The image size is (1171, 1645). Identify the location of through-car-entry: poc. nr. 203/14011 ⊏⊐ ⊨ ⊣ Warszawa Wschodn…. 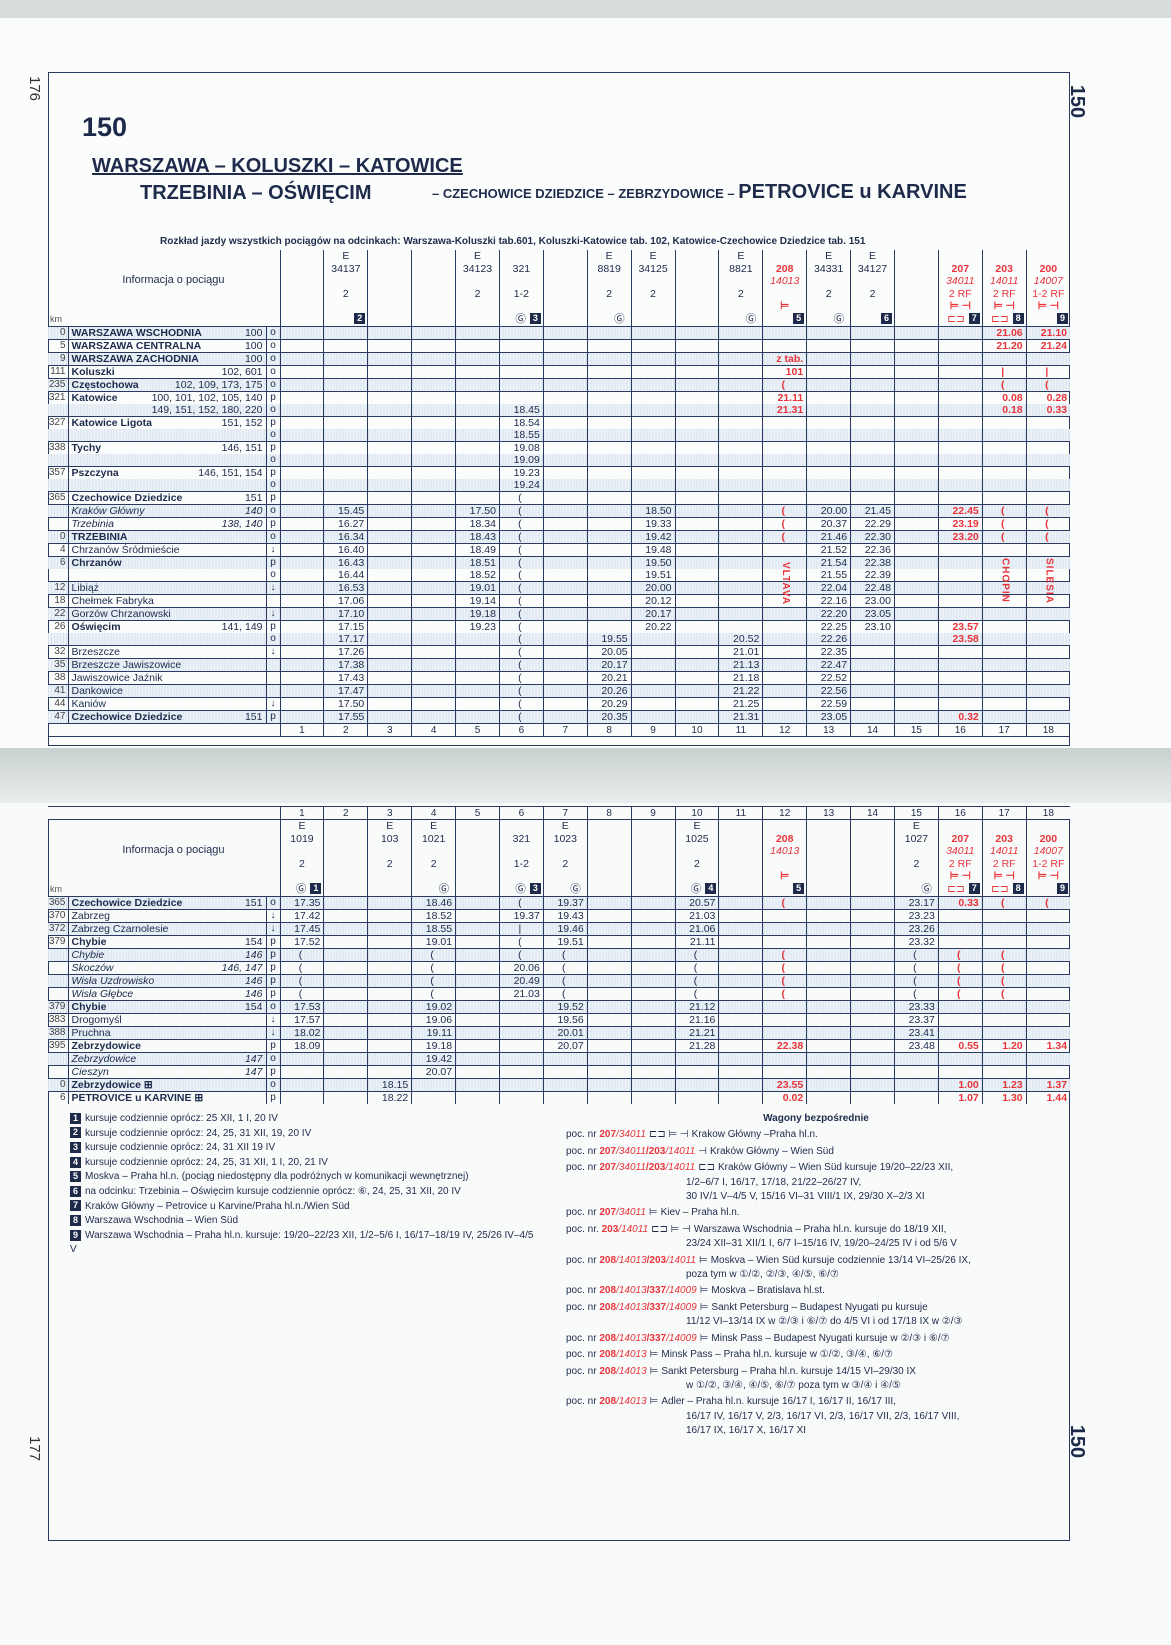
(816, 1237).